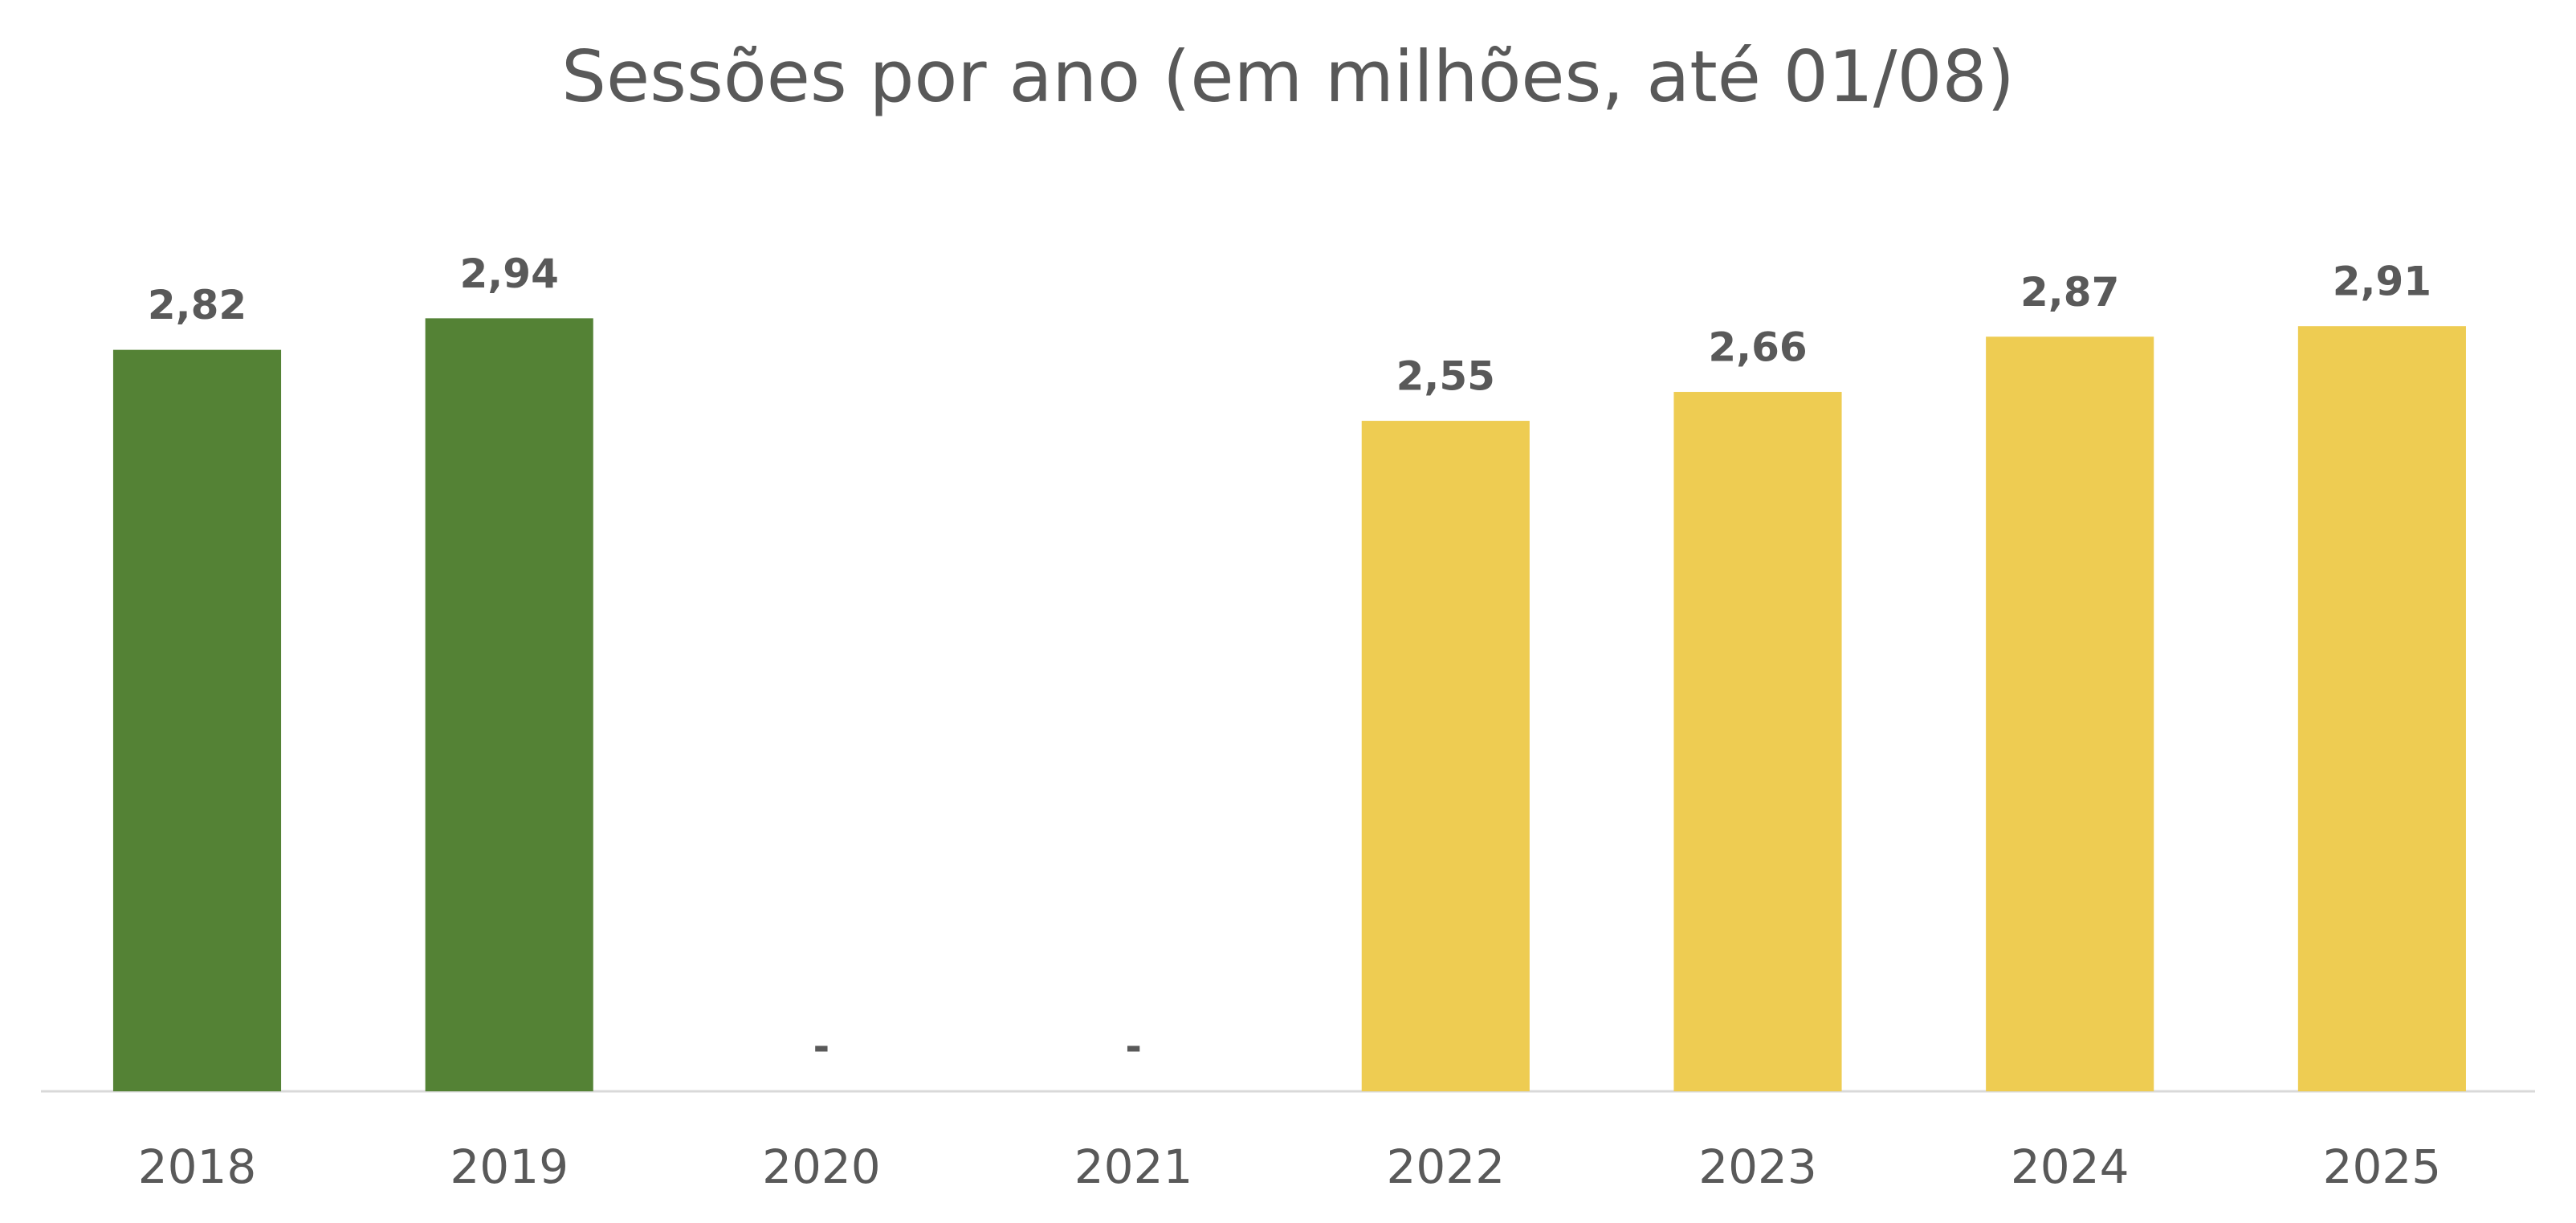 This screenshot has width=2576, height=1223. What do you see at coordinates (1757, 347) in the screenshot?
I see `value-label: 2,66` at bounding box center [1757, 347].